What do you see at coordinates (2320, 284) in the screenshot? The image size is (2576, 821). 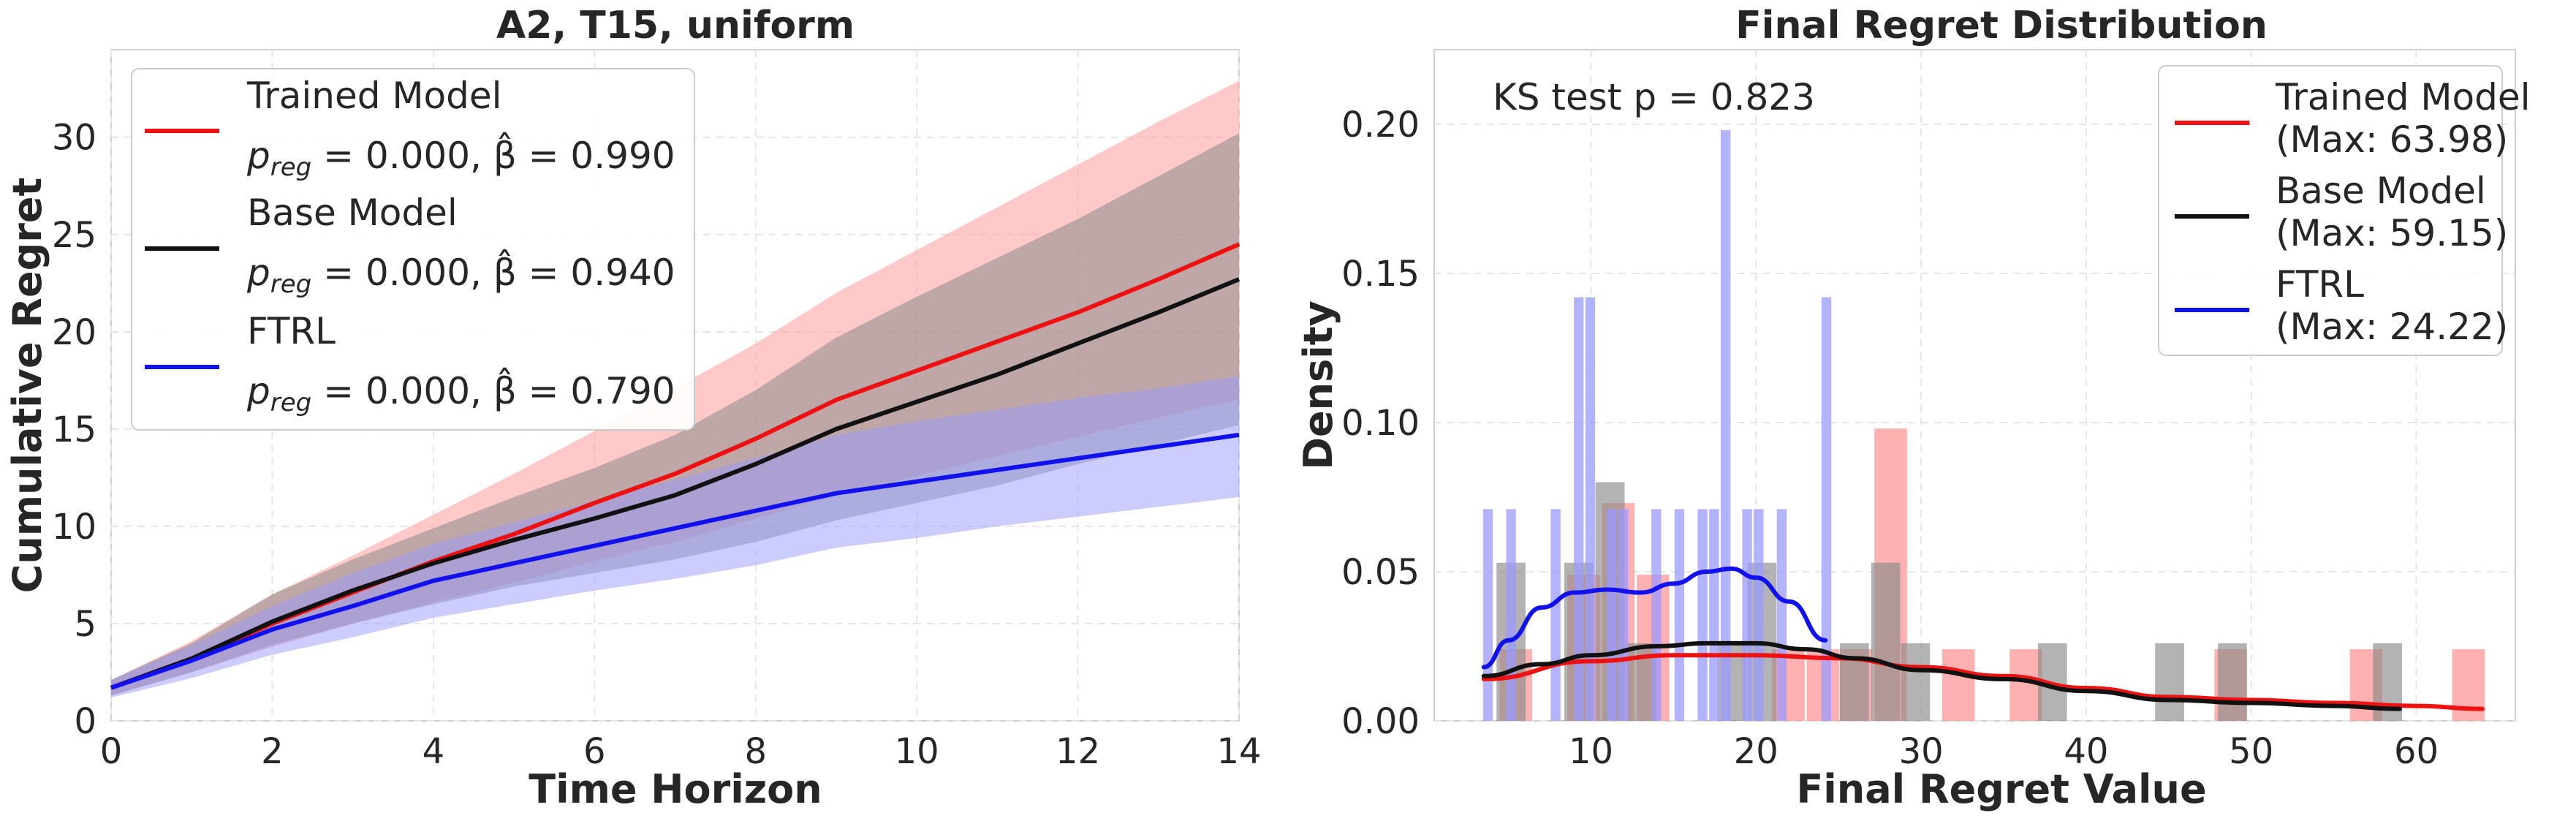 I see `legend-label-ftrl-dist: FTRL` at bounding box center [2320, 284].